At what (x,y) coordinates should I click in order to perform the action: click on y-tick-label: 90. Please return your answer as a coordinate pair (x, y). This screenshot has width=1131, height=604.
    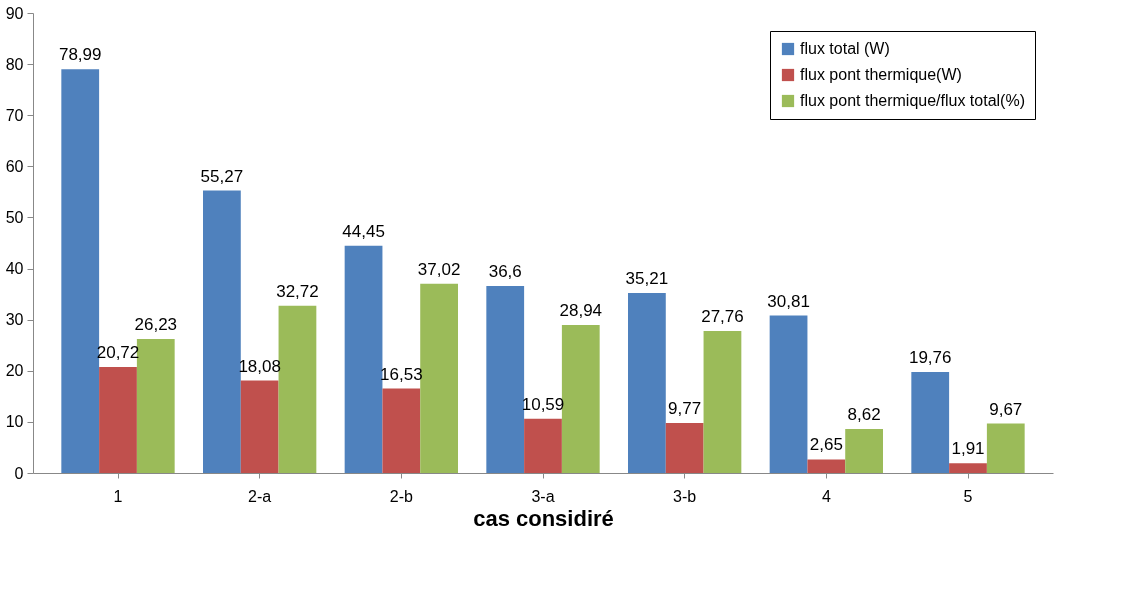
    Looking at the image, I should click on (14, 13).